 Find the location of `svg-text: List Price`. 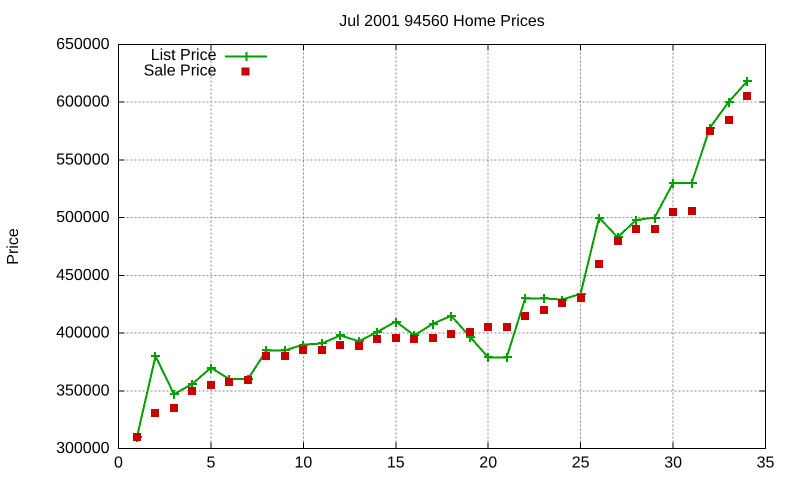

svg-text: List Price is located at coordinates (184, 55).